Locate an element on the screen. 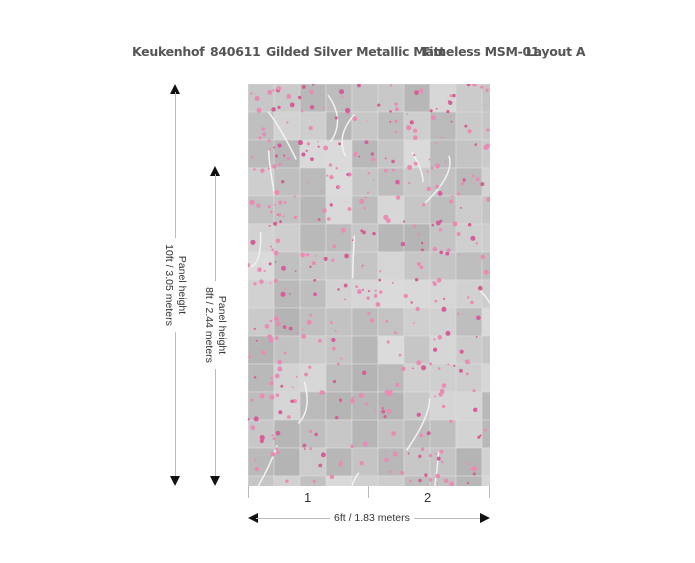  arrow-down-icon is located at coordinates (175, 481).